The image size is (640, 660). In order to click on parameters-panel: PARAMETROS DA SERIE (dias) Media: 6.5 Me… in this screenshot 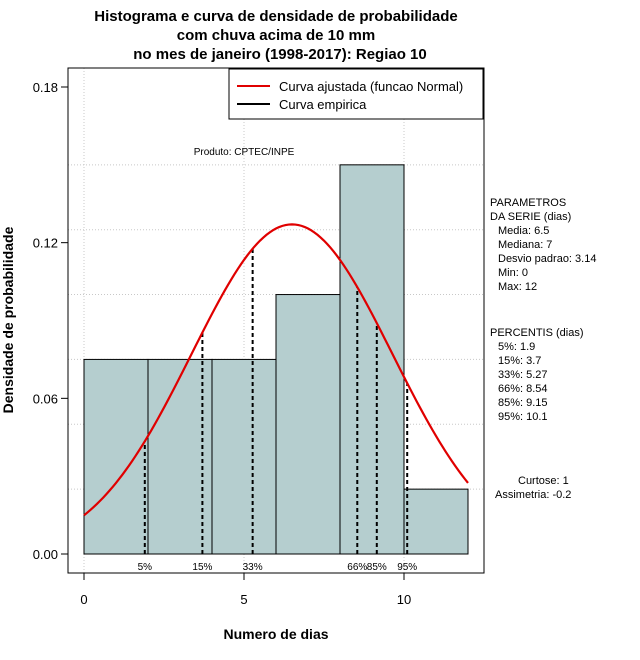, I will do `click(543, 245)`.